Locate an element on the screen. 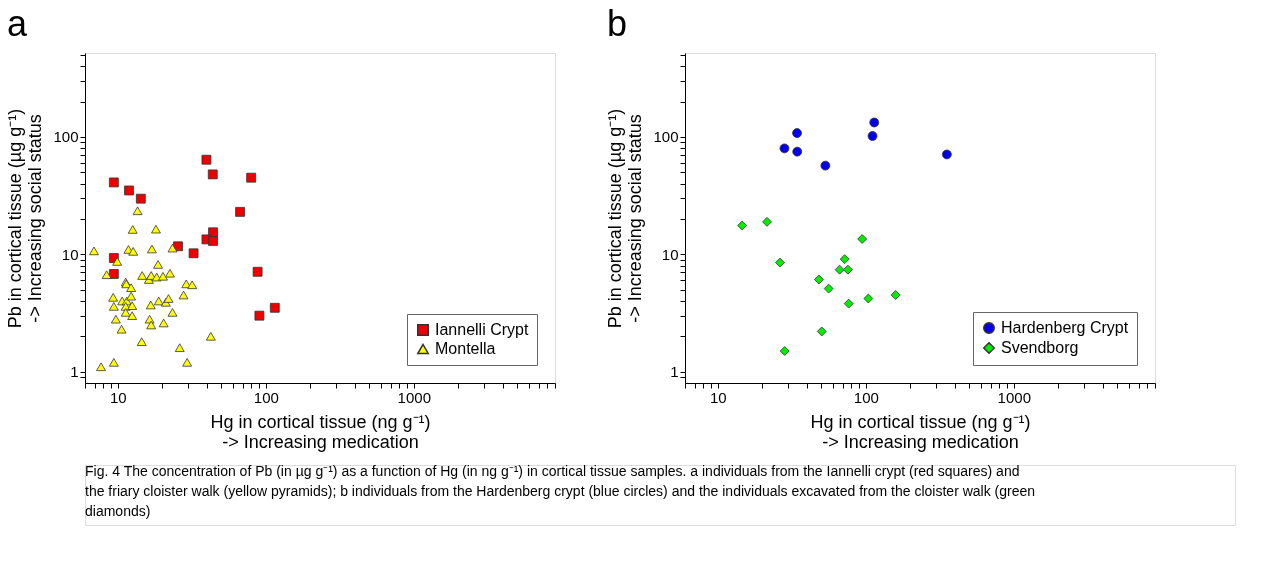 The height and width of the screenshot is (583, 1285). legend-label: Montella is located at coordinates (465, 348).